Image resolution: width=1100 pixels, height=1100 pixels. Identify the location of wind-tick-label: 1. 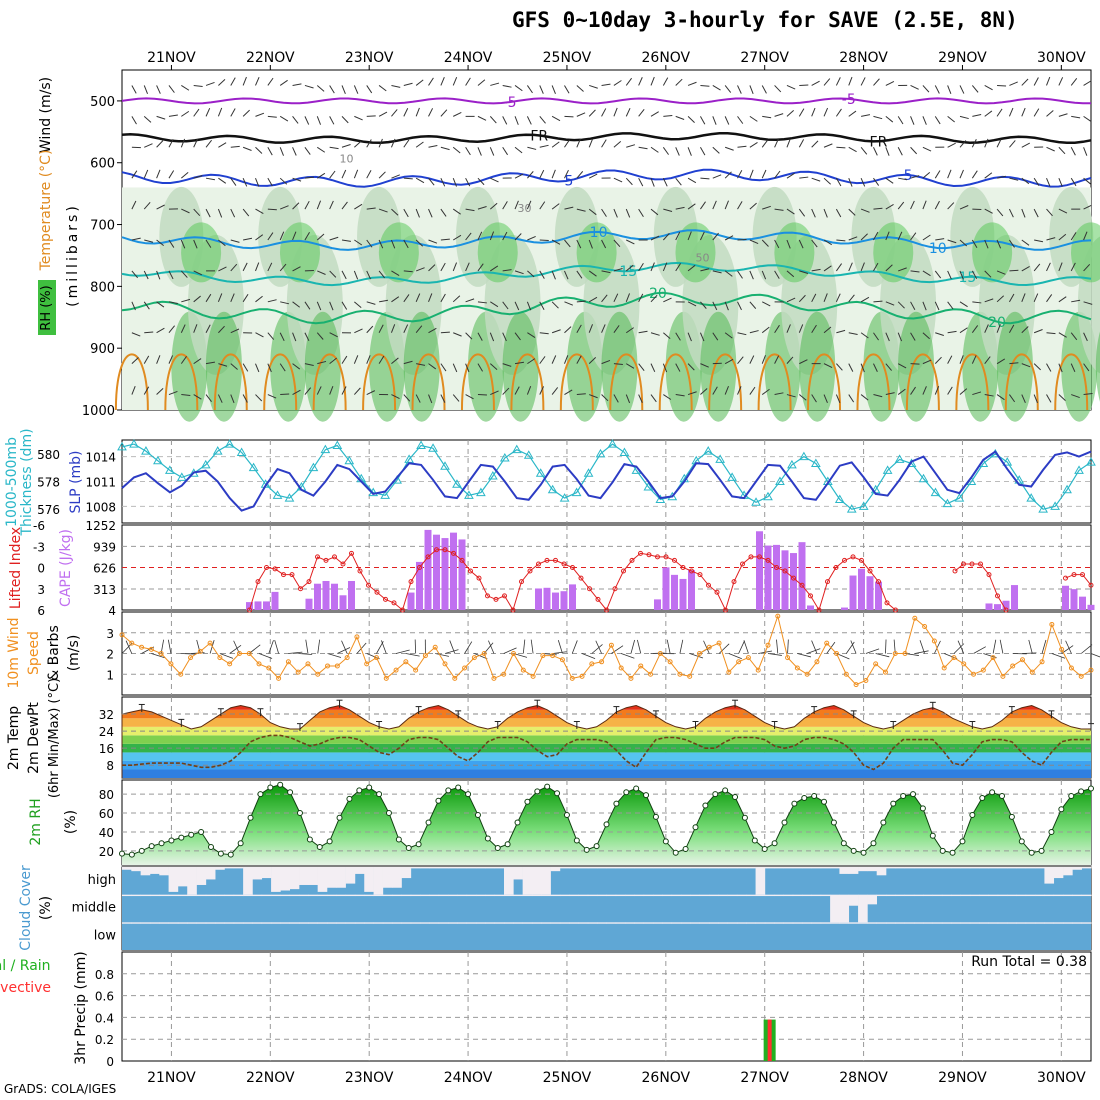
(110, 675).